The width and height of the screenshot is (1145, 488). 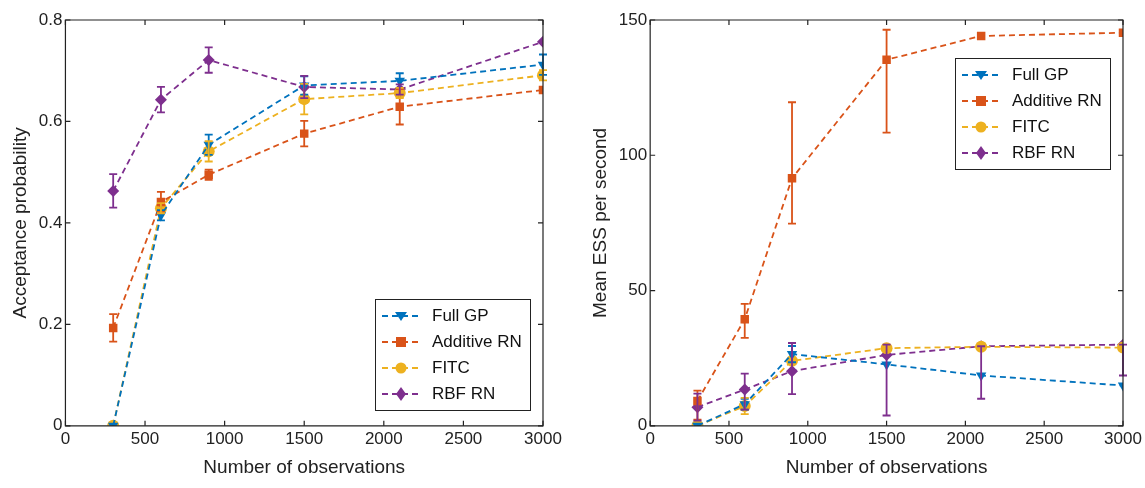 I want to click on y-tick-label: 100, so click(x=633, y=154).